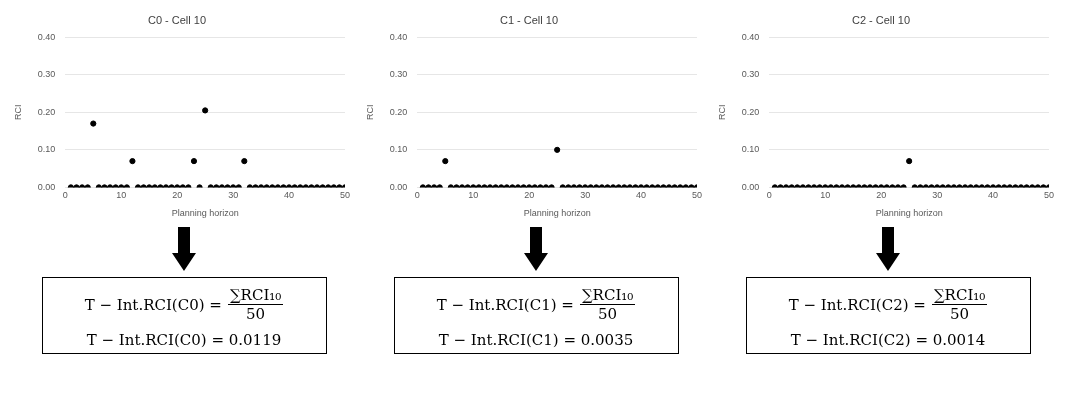  I want to click on chart-title: C2 - Cell 10, so click(881, 19).